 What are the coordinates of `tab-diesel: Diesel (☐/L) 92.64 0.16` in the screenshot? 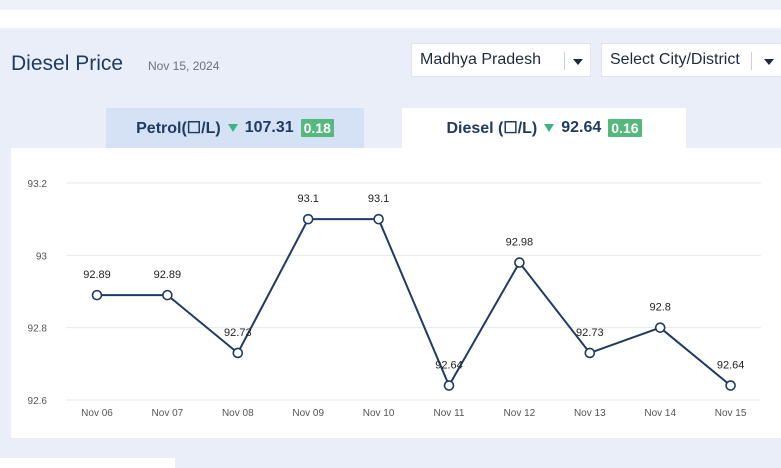 It's located at (544, 128).